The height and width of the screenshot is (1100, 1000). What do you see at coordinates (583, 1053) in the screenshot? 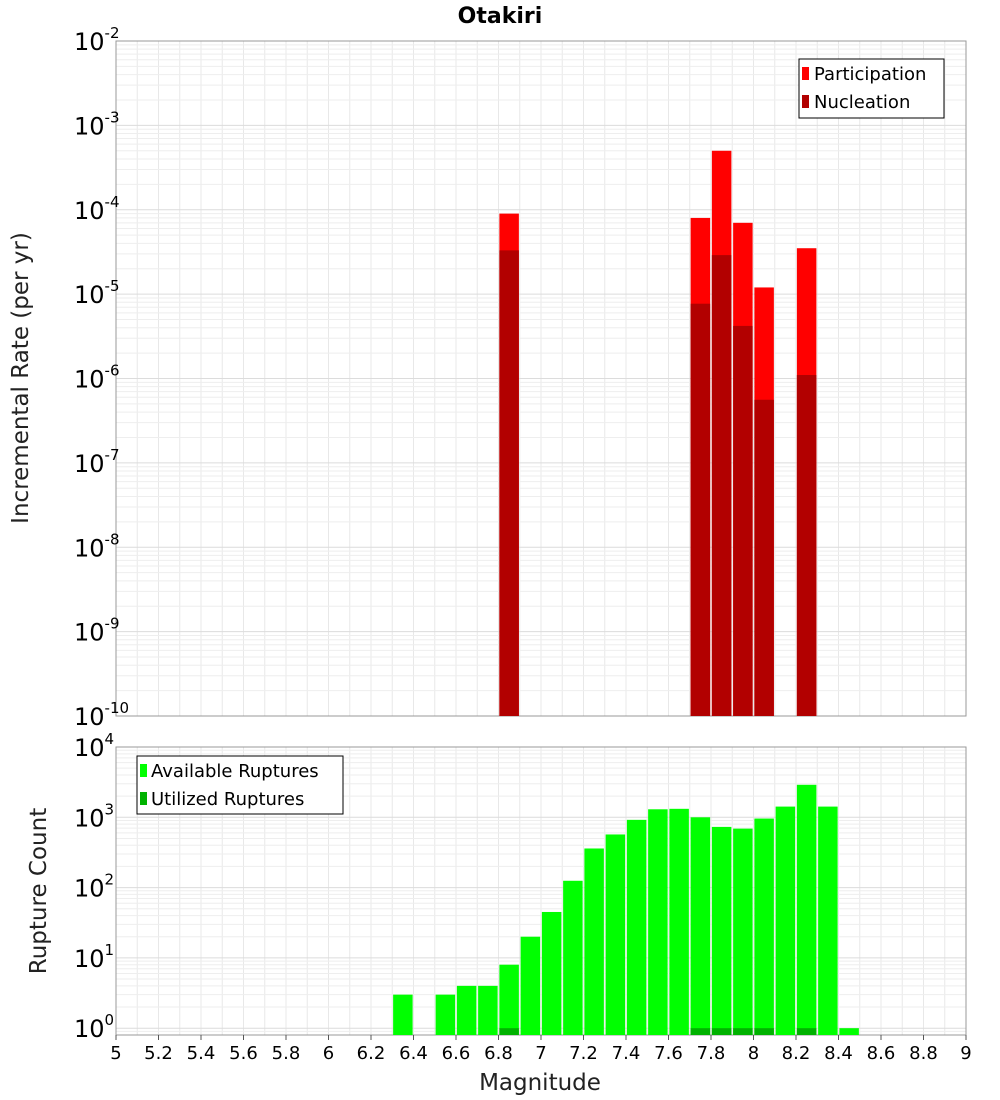
I see `x-tick-label: 7.2` at bounding box center [583, 1053].